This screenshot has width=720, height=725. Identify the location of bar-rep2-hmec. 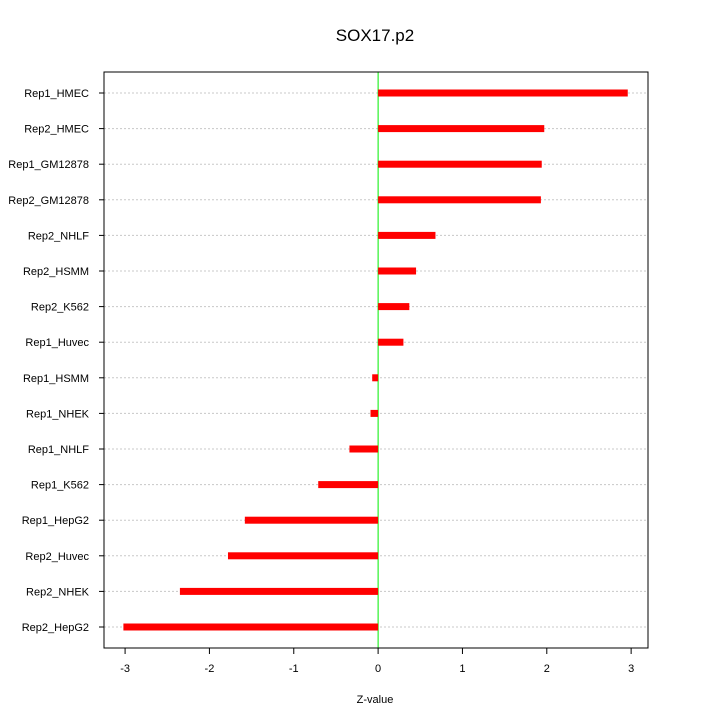
(461, 129).